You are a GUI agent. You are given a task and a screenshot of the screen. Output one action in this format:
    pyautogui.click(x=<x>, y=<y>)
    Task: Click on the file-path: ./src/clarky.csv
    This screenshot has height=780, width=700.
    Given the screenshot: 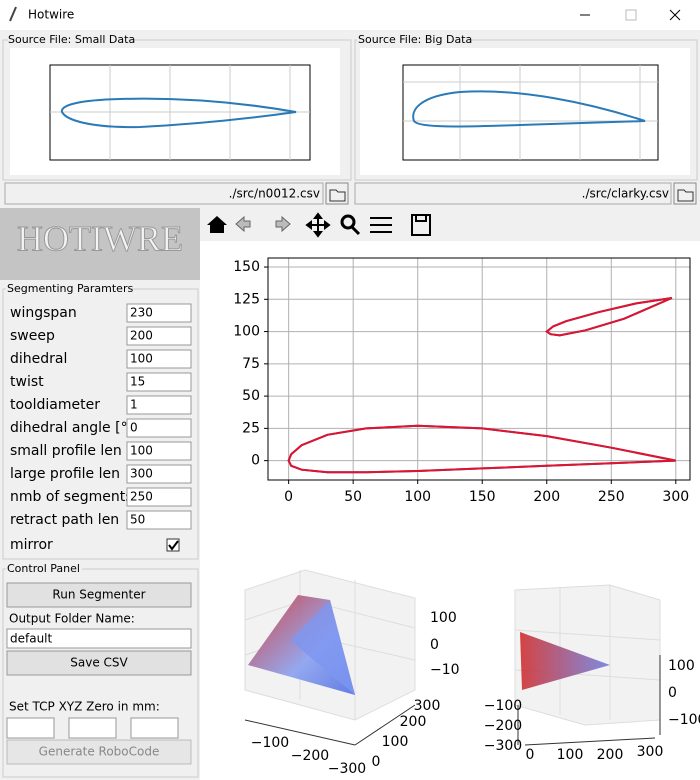 What is the action you would take?
    pyautogui.click(x=625, y=194)
    